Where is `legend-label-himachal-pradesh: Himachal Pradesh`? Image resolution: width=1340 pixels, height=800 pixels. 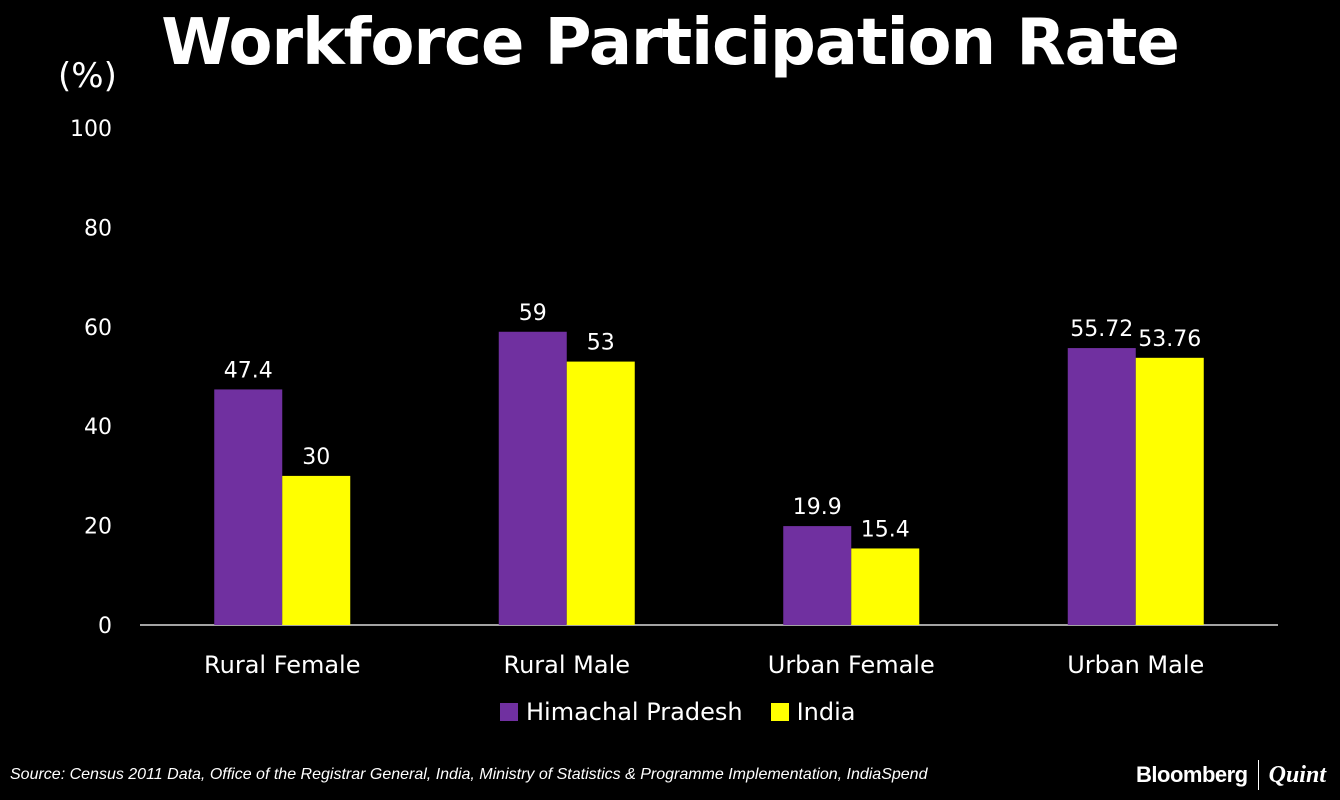
legend-label-himachal-pradesh: Himachal Pradesh is located at coordinates (634, 712).